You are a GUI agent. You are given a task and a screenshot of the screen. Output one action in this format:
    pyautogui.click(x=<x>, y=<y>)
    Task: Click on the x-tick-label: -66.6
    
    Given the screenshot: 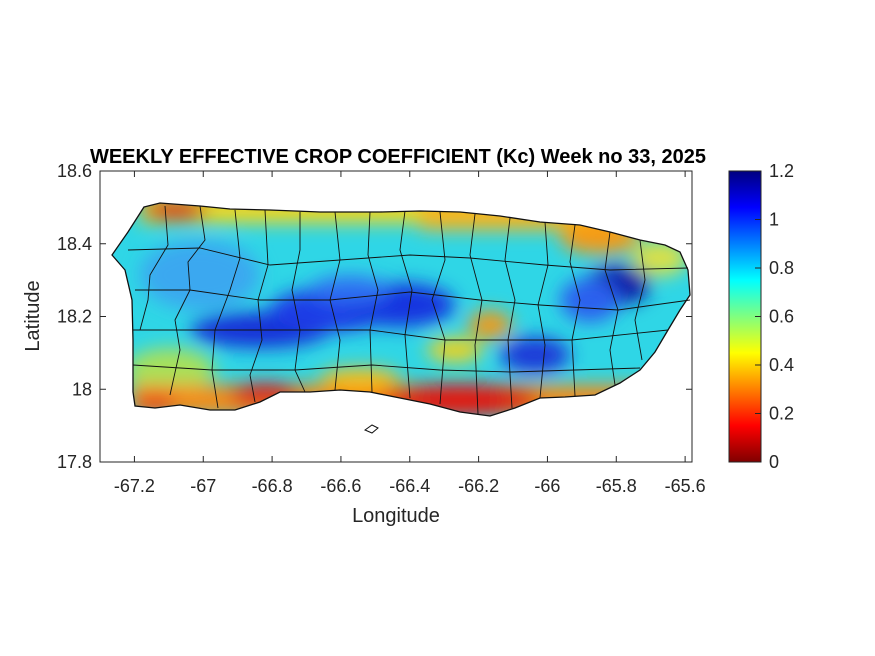 What is the action you would take?
    pyautogui.click(x=340, y=486)
    